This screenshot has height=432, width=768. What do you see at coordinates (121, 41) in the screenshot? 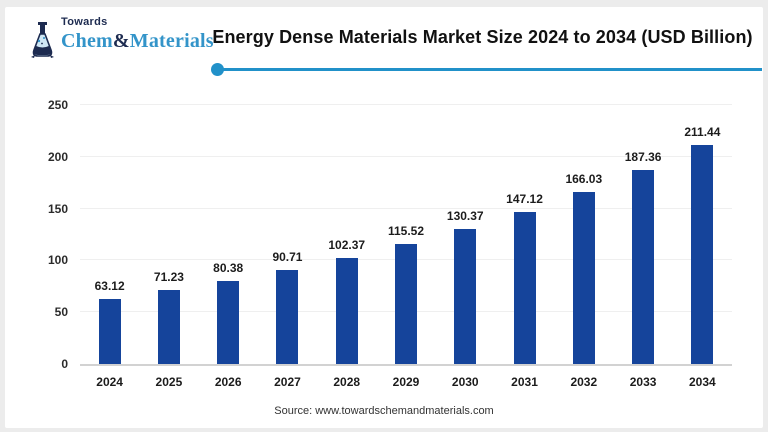
I see `logo-brand-amp: &` at bounding box center [121, 41].